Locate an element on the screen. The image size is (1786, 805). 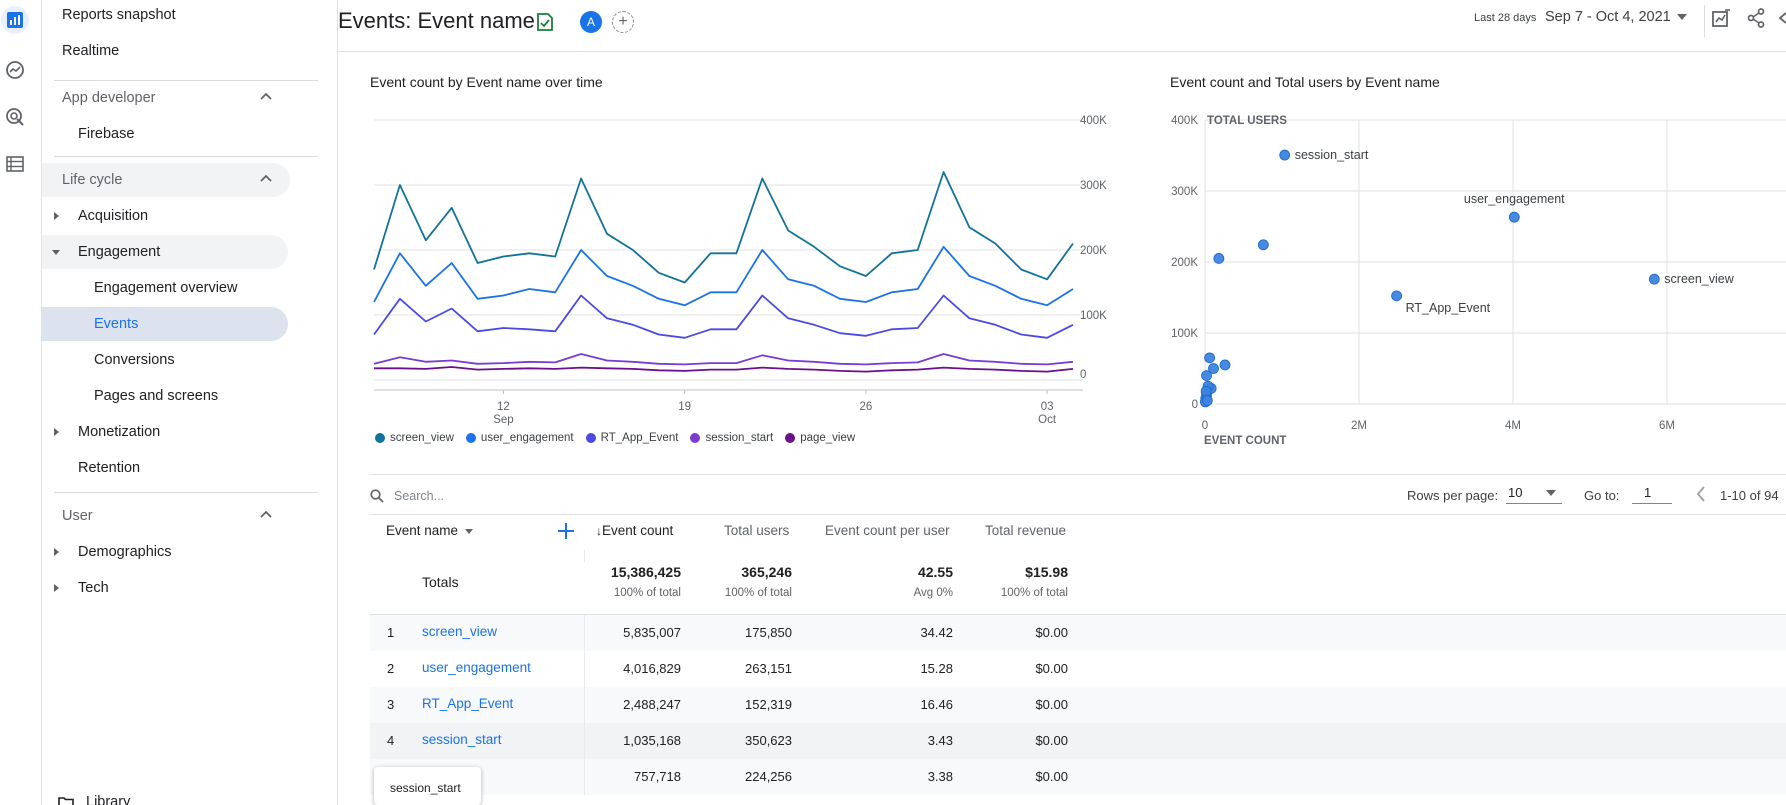
rows-per-page-label: Rows per page: is located at coordinates (1453, 495).